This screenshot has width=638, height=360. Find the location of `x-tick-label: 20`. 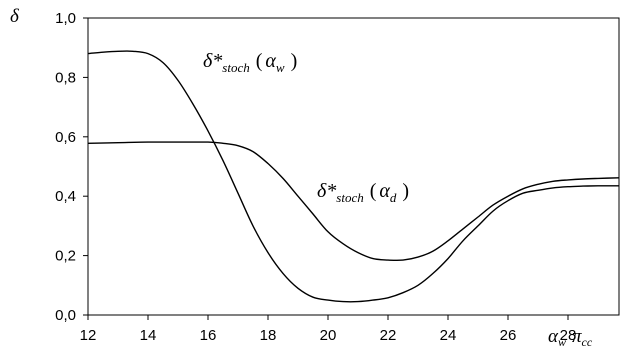

x-tick-label: 20 is located at coordinates (328, 335).